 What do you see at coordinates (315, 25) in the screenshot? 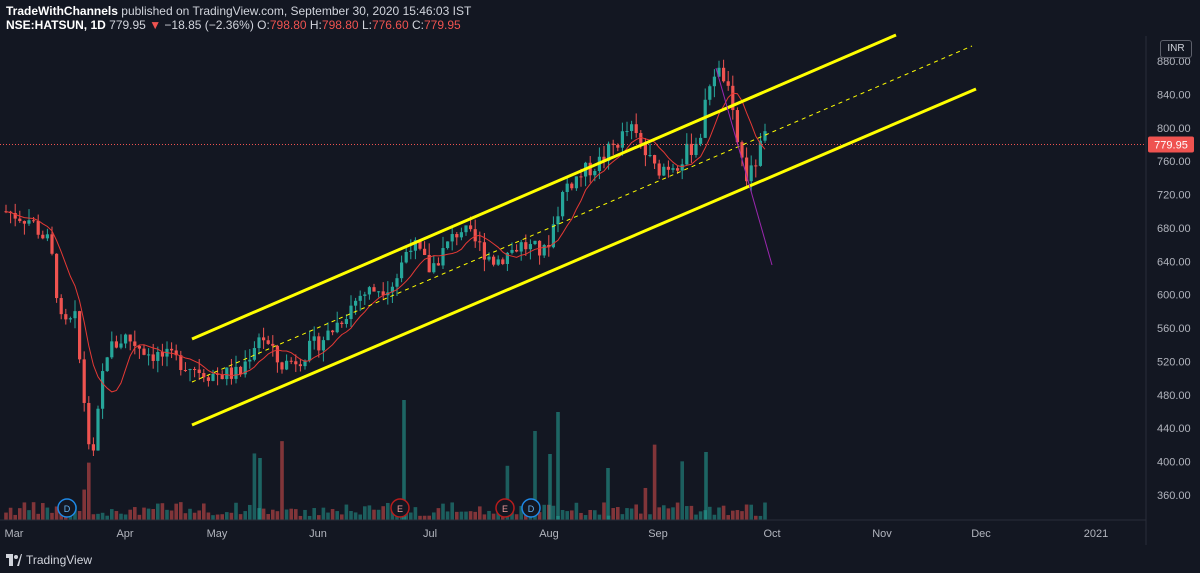
I see `high-label: H:` at bounding box center [315, 25].